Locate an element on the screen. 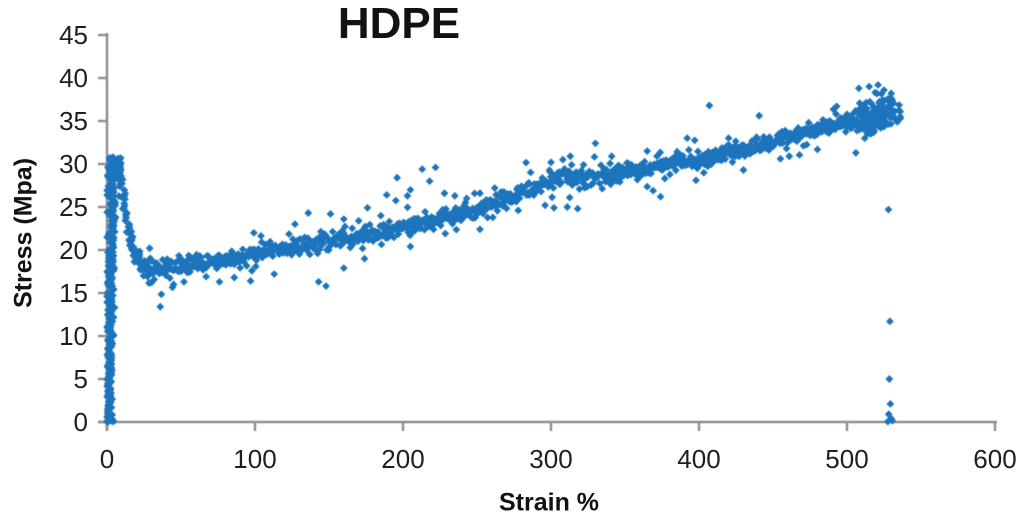 The height and width of the screenshot is (525, 1024). y-tick-label: 0 is located at coordinates (80, 422).